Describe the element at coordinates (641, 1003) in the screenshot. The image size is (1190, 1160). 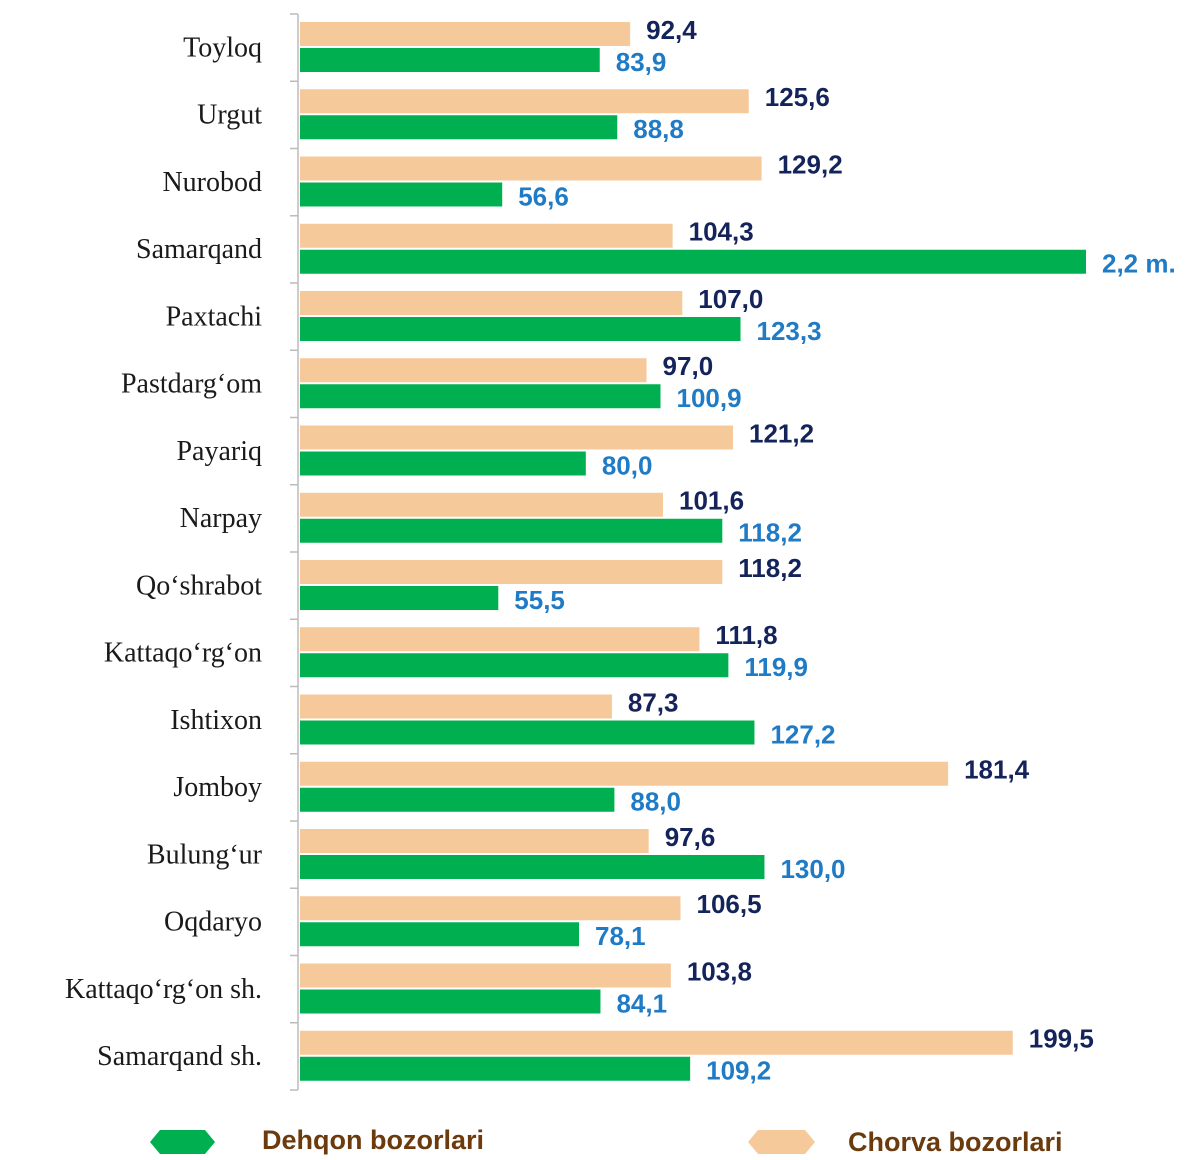
I see `value-label: 84,1` at that location.